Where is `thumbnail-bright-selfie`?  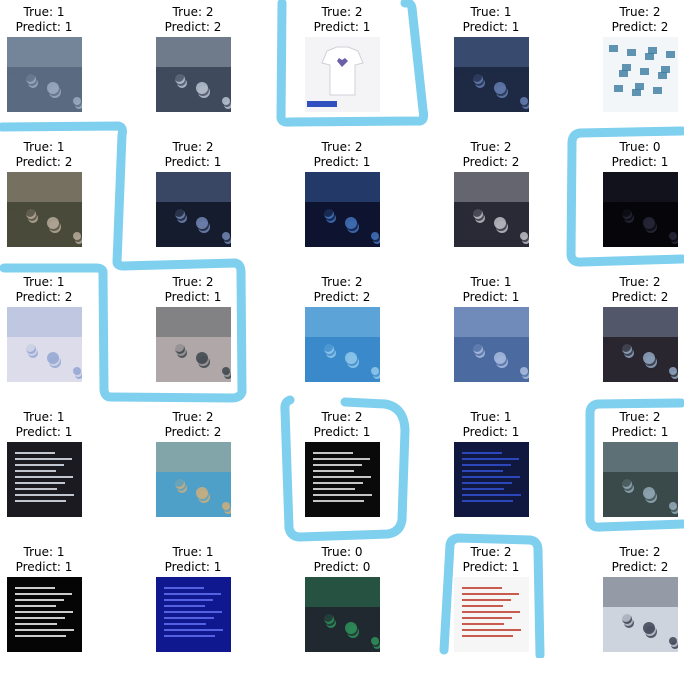 thumbnail-bright-selfie is located at coordinates (44, 344).